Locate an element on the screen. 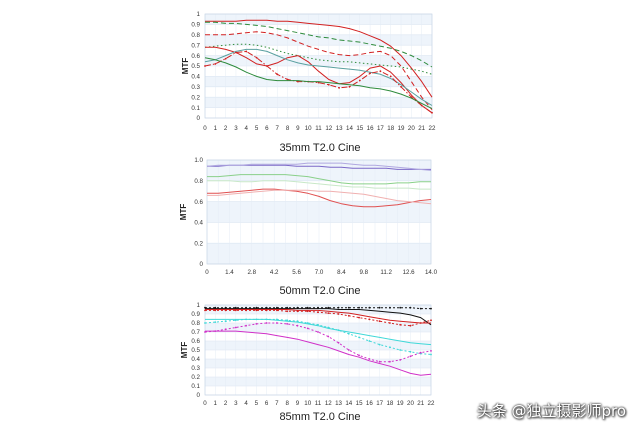 The image size is (640, 427). chart-1-ytick-label: 0.3 is located at coordinates (195, 87).